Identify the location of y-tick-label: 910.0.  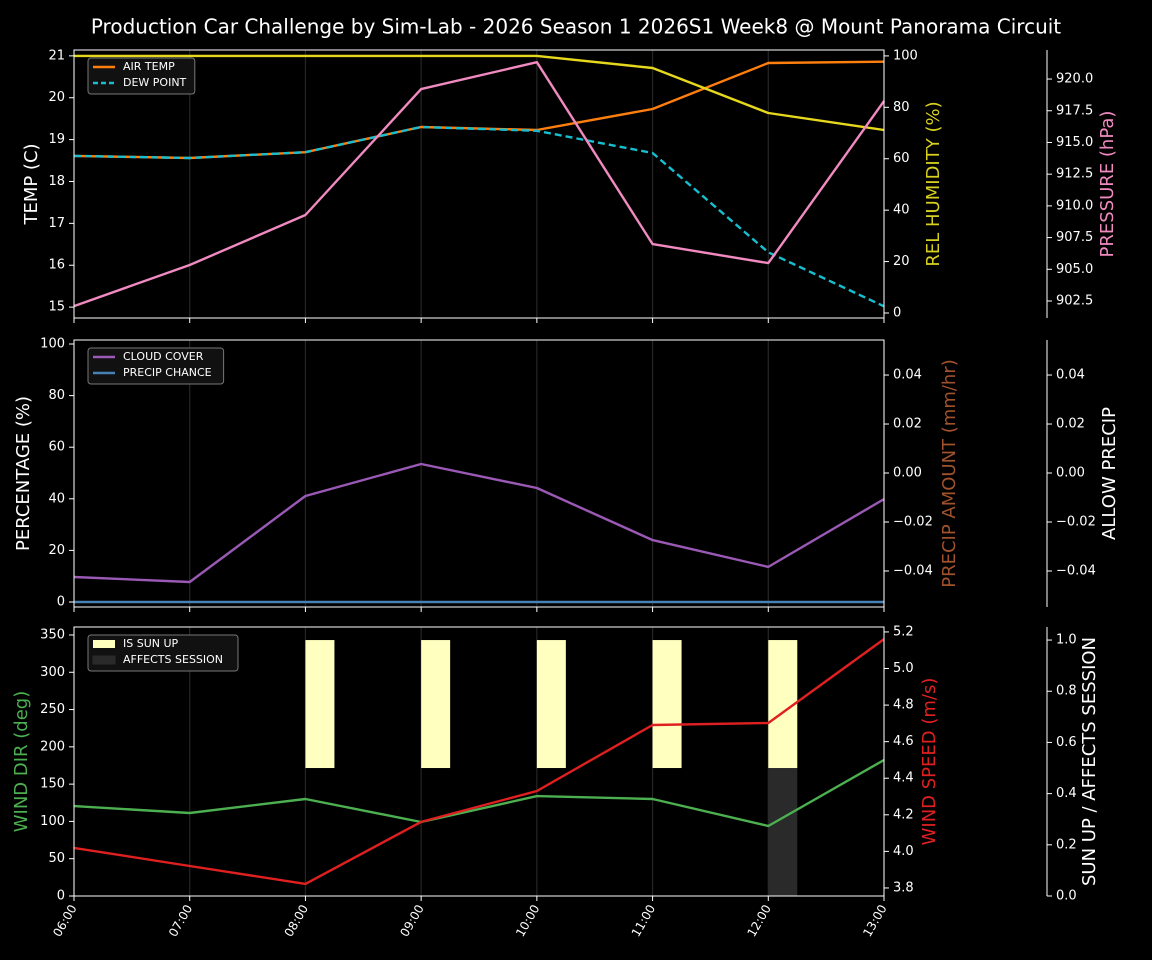
(1074, 205).